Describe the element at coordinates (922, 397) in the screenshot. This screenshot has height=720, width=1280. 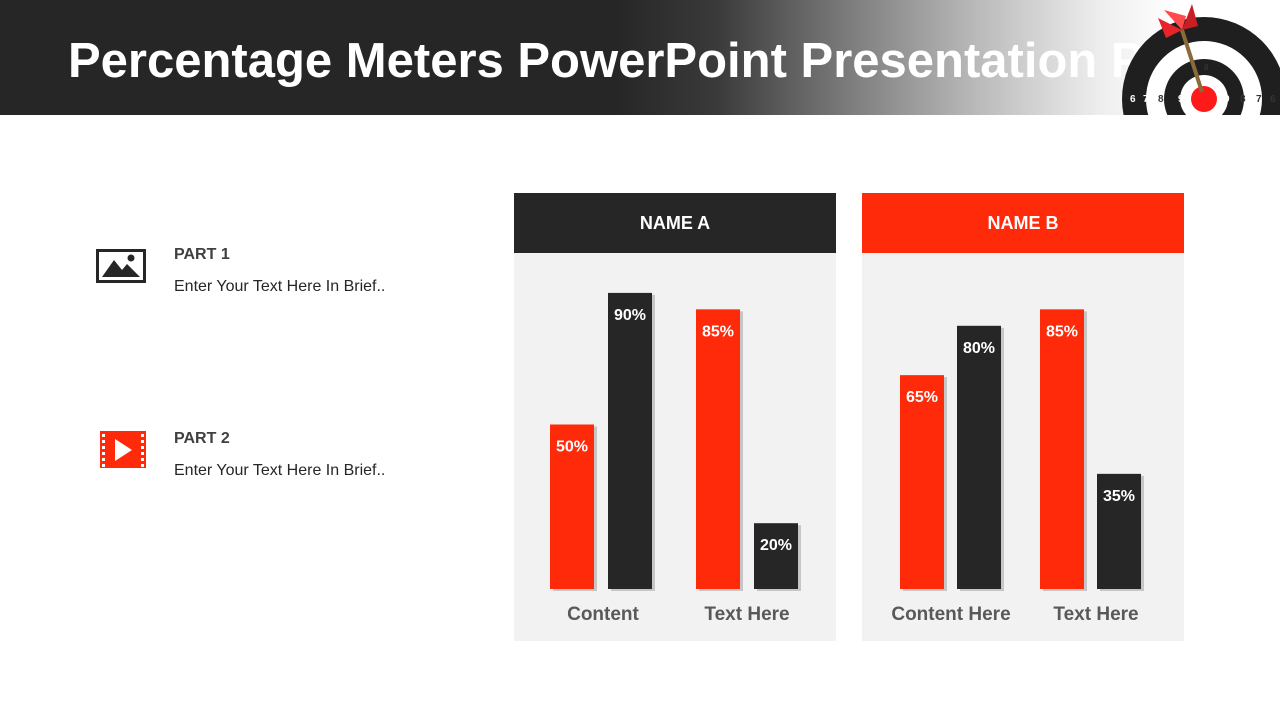
I see `bar-value-label: 65%` at that location.